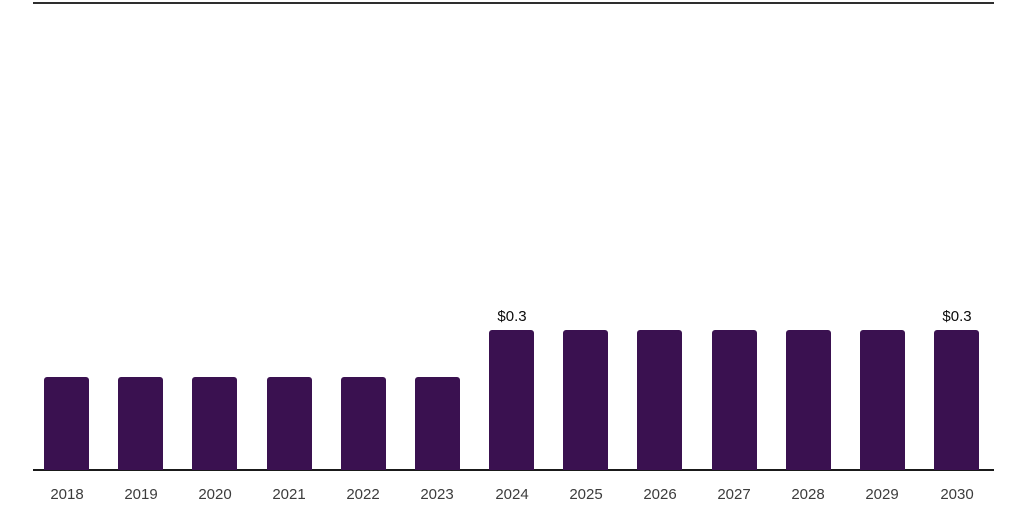  What do you see at coordinates (140, 423) in the screenshot?
I see `bar-2019` at bounding box center [140, 423].